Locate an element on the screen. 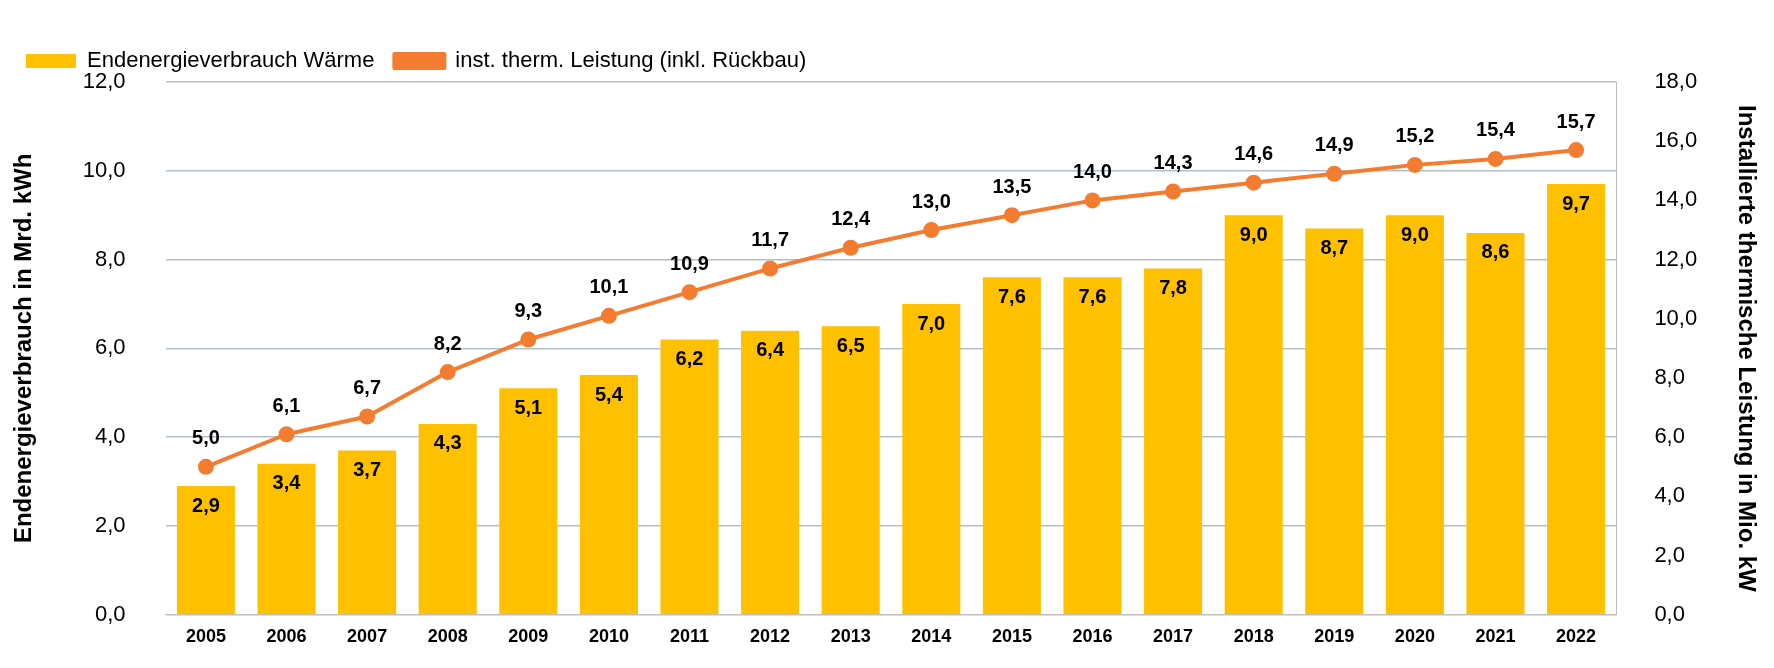 The width and height of the screenshot is (1774, 668). data-label: 6,1 is located at coordinates (286, 404).